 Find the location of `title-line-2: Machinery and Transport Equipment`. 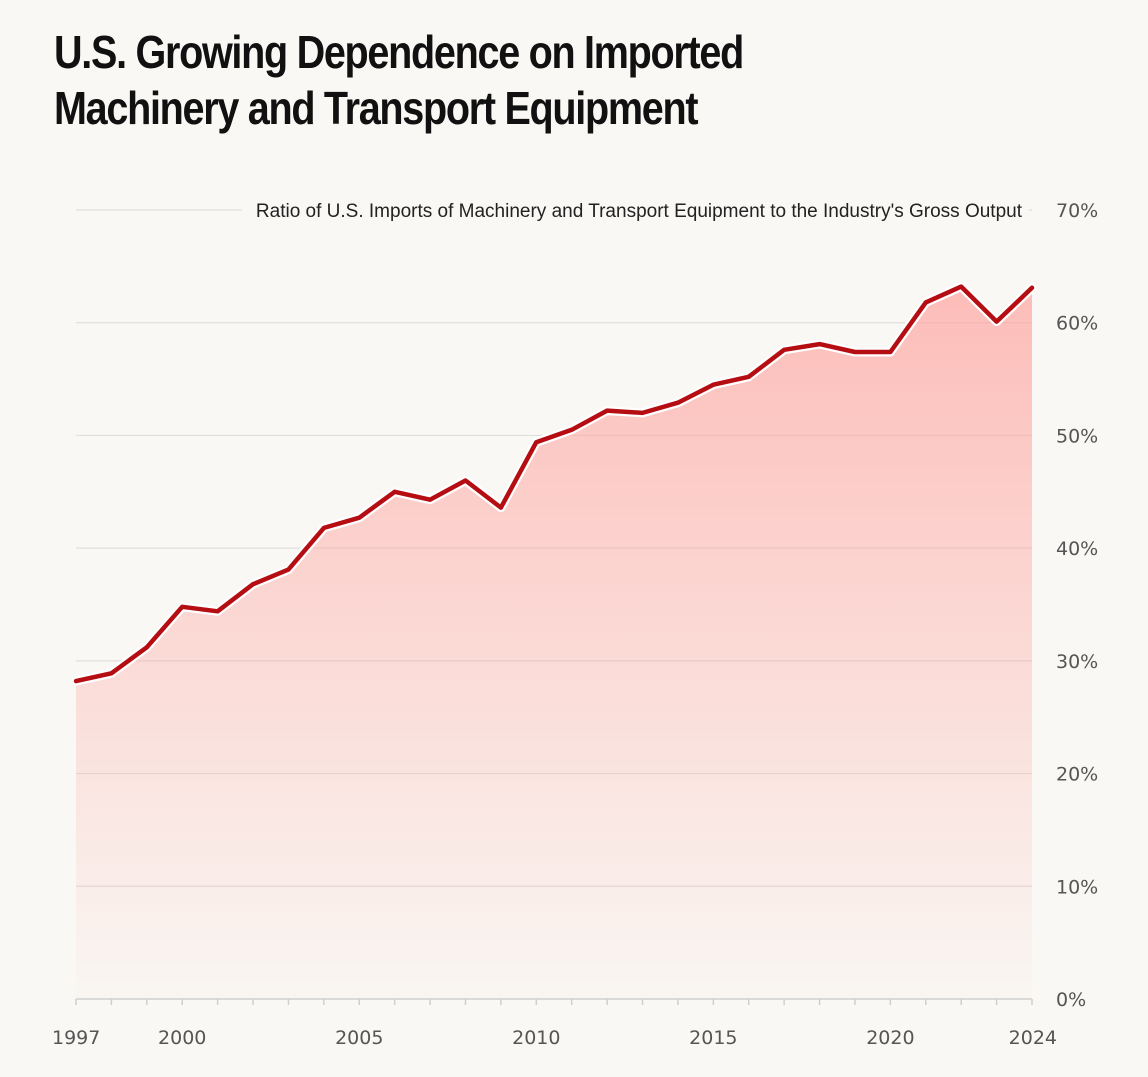

title-line-2: Machinery and Transport Equipment is located at coordinates (376, 108).